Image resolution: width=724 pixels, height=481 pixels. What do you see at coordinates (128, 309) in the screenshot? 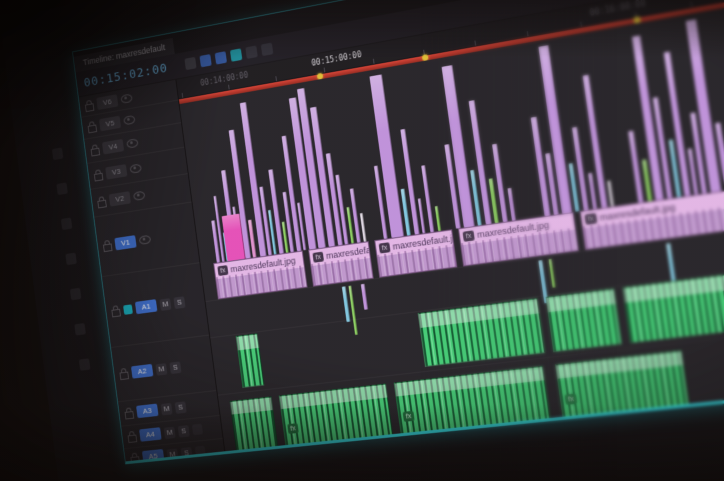
I see `voiceover-record-icon` at bounding box center [128, 309].